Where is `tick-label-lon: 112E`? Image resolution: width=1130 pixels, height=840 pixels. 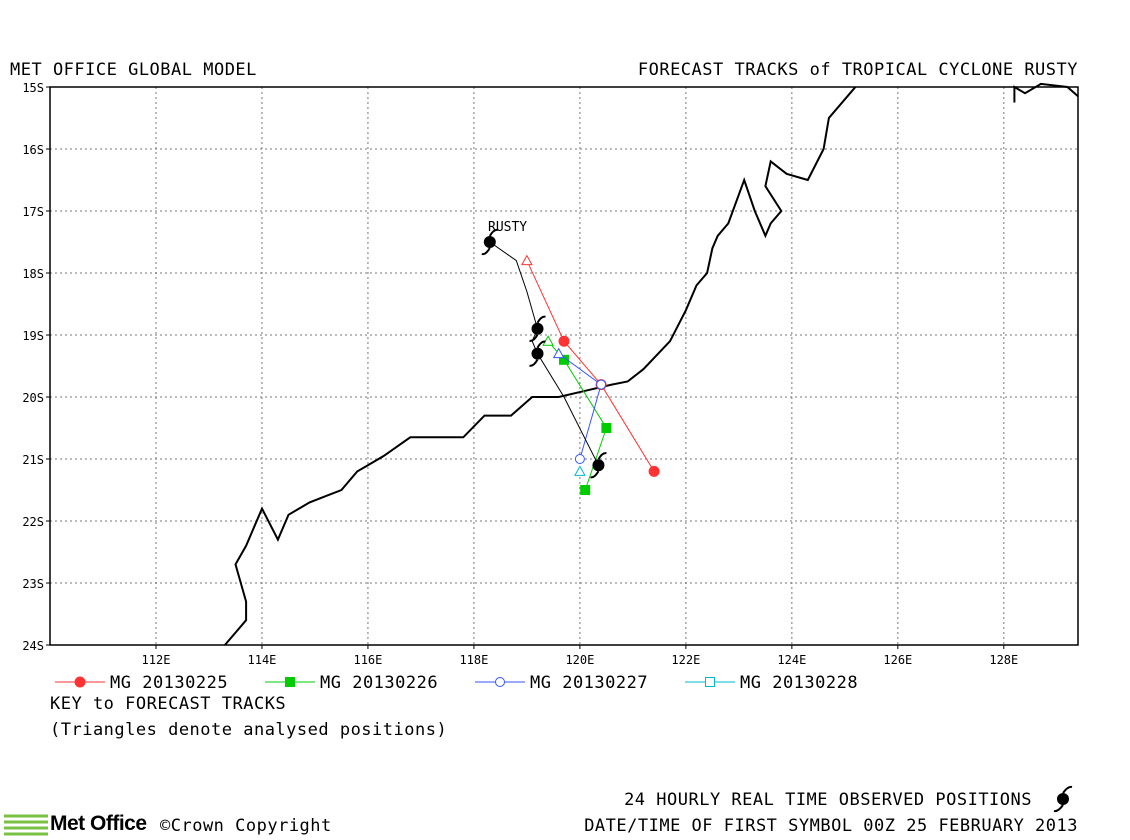 tick-label-lon: 112E is located at coordinates (156, 660).